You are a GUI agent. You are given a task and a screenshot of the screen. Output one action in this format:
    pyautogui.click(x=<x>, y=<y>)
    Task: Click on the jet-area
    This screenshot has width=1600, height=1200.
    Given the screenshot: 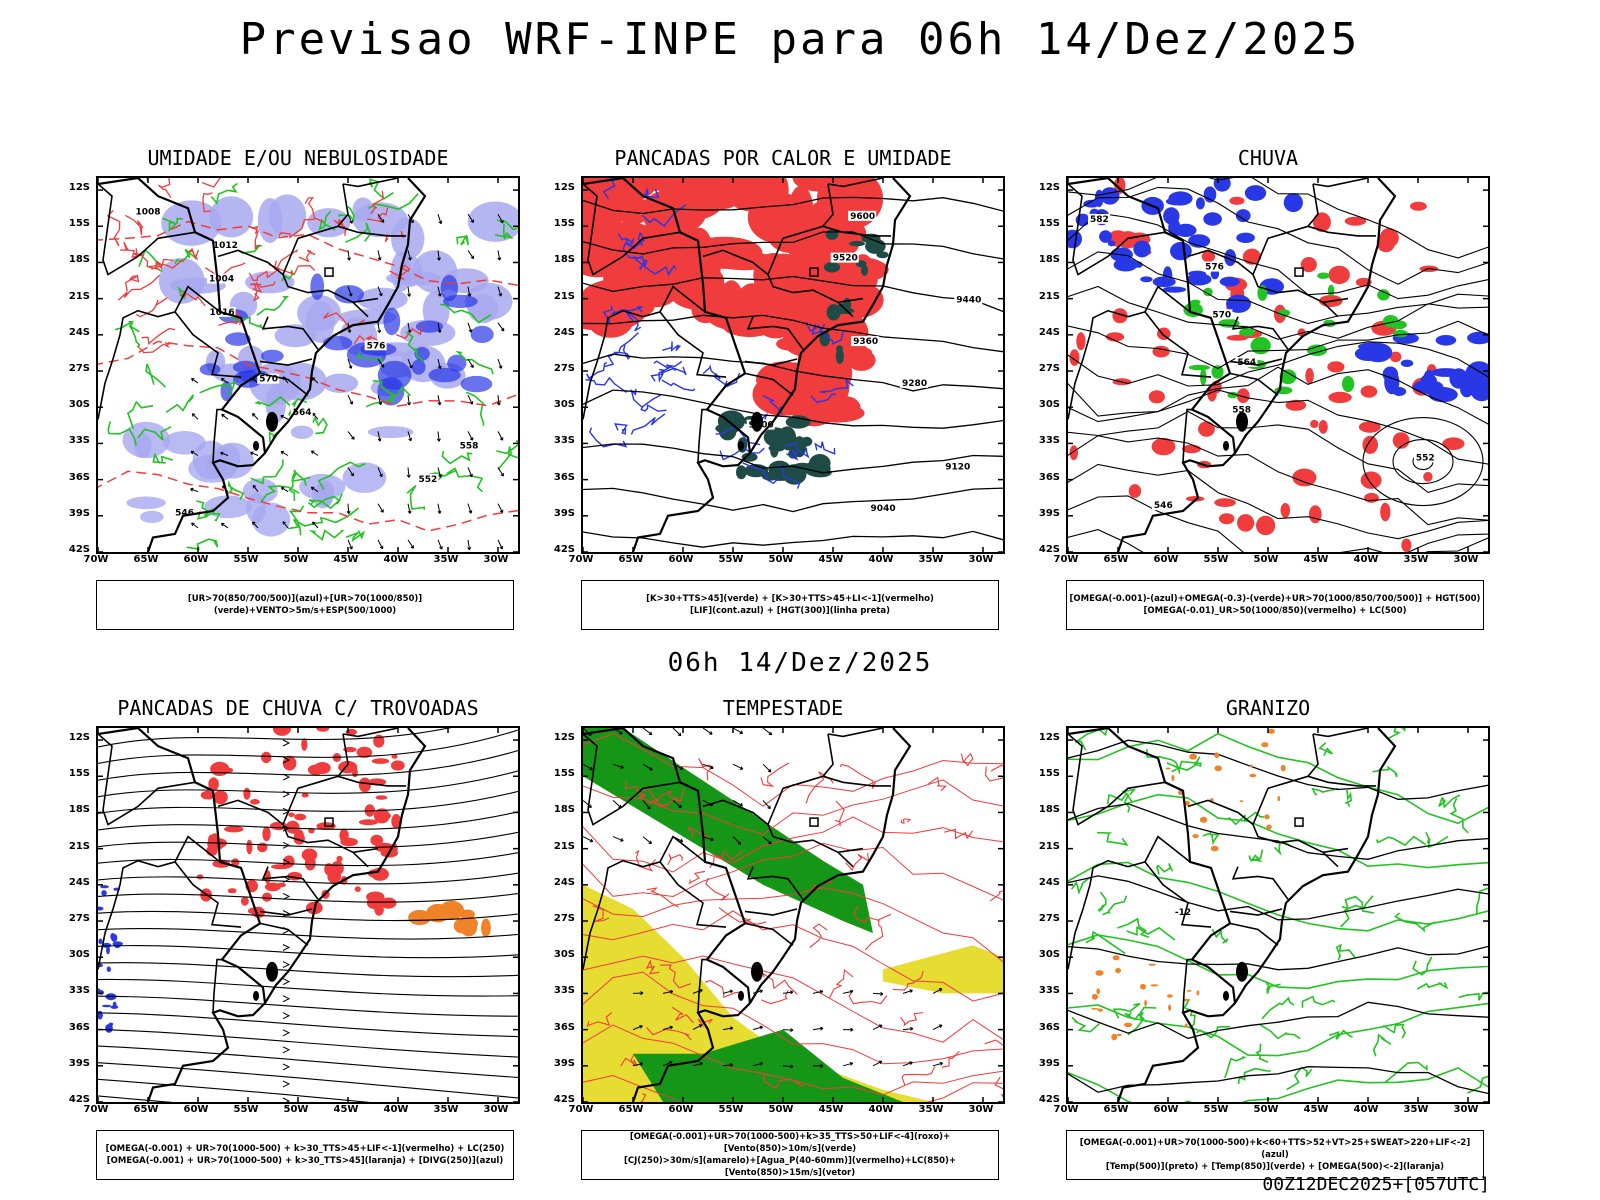 What is the action you would take?
    pyautogui.click(x=758, y=993)
    